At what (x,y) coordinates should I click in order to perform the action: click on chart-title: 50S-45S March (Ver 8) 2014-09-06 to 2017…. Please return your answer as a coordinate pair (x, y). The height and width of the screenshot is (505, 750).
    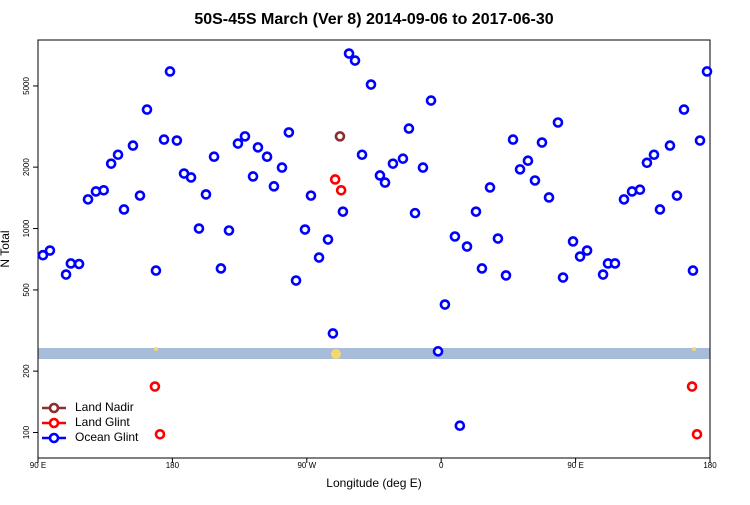
    Looking at the image, I should click on (373, 19).